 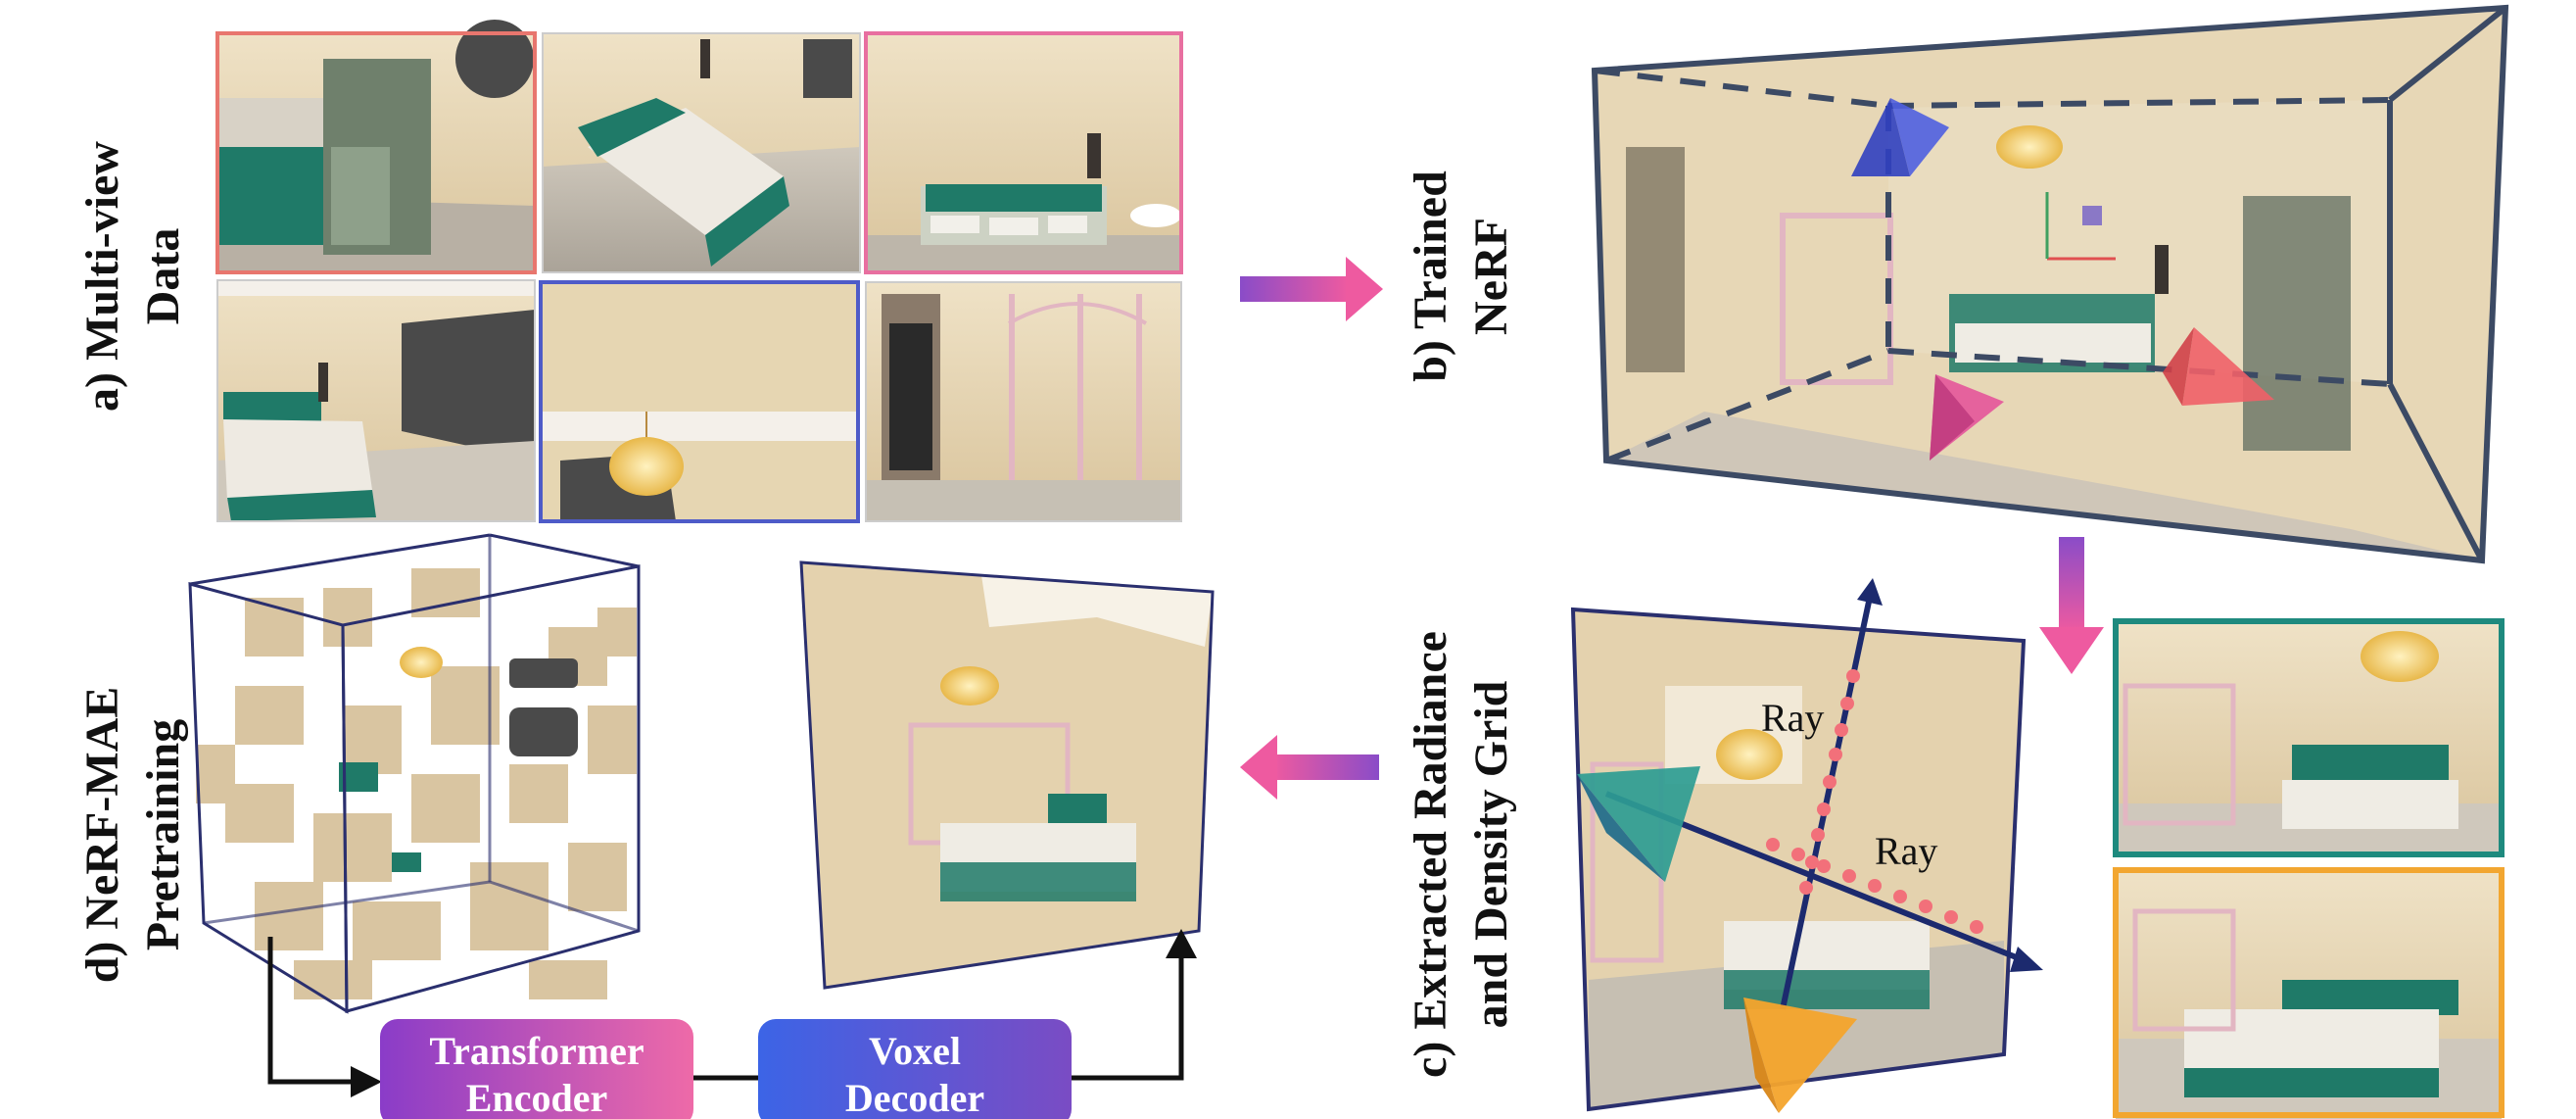 I want to click on grid-cube-edge, so click(x=1798, y=859).